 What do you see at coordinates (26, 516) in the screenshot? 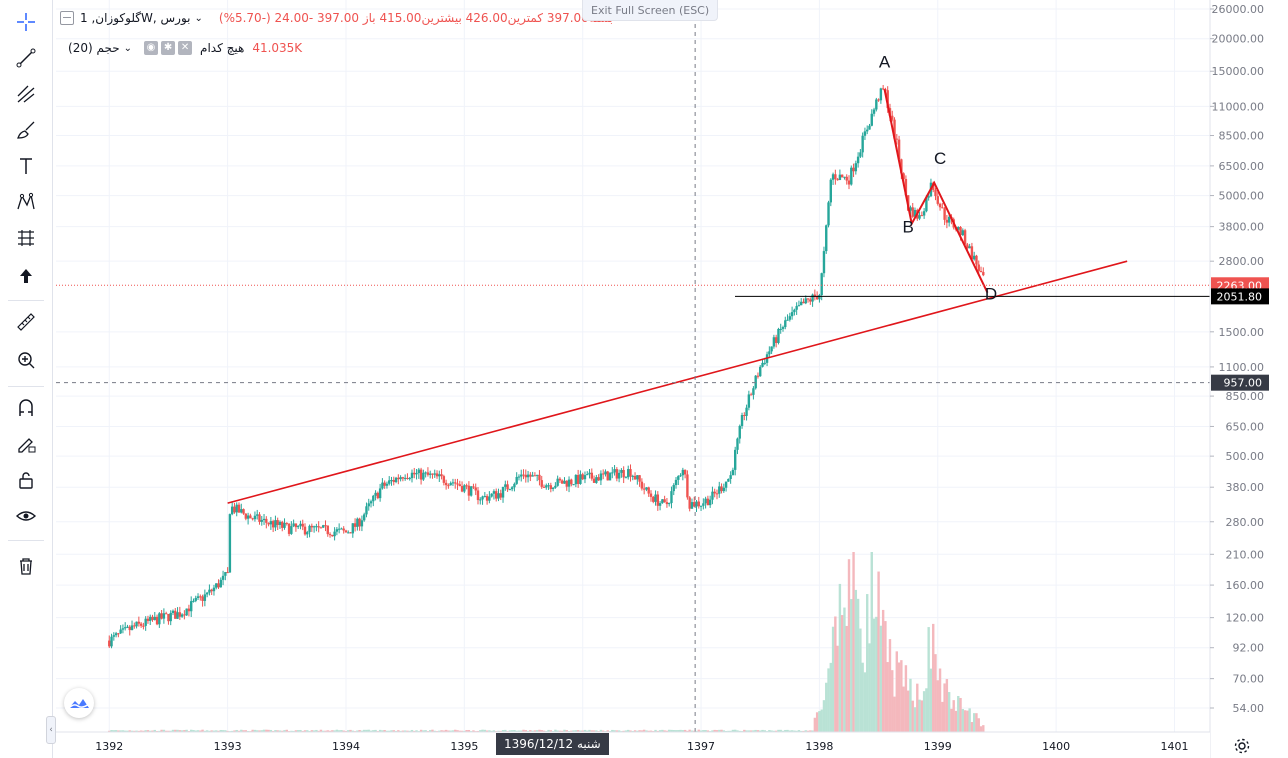
I see `eye-icon` at bounding box center [26, 516].